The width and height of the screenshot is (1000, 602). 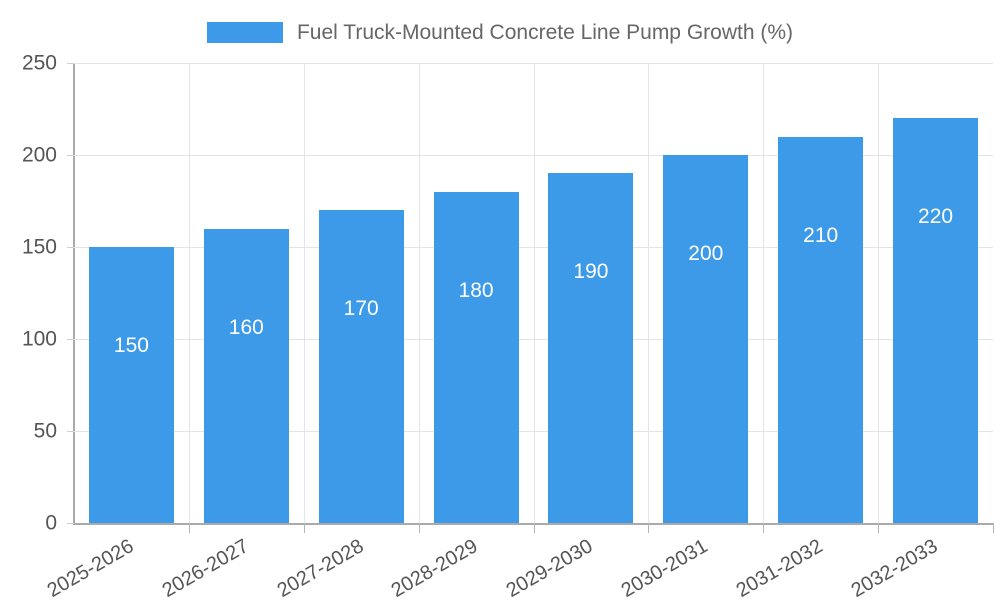 What do you see at coordinates (131, 345) in the screenshot?
I see `bar-value-label: 150` at bounding box center [131, 345].